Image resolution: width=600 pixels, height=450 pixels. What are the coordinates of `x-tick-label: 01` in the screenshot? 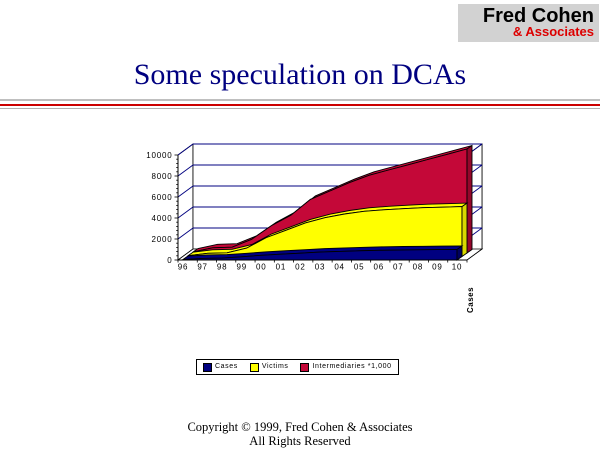 It's located at (281, 267).